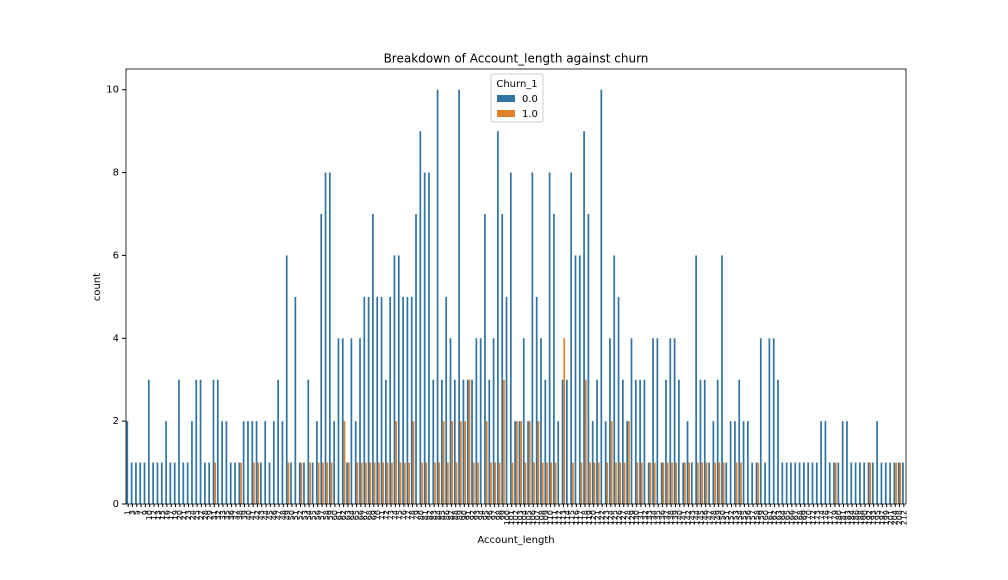 Image resolution: width=1008 pixels, height=580 pixels. What do you see at coordinates (852, 517) in the screenshot?
I see `x-tick-label: 184` at bounding box center [852, 517].